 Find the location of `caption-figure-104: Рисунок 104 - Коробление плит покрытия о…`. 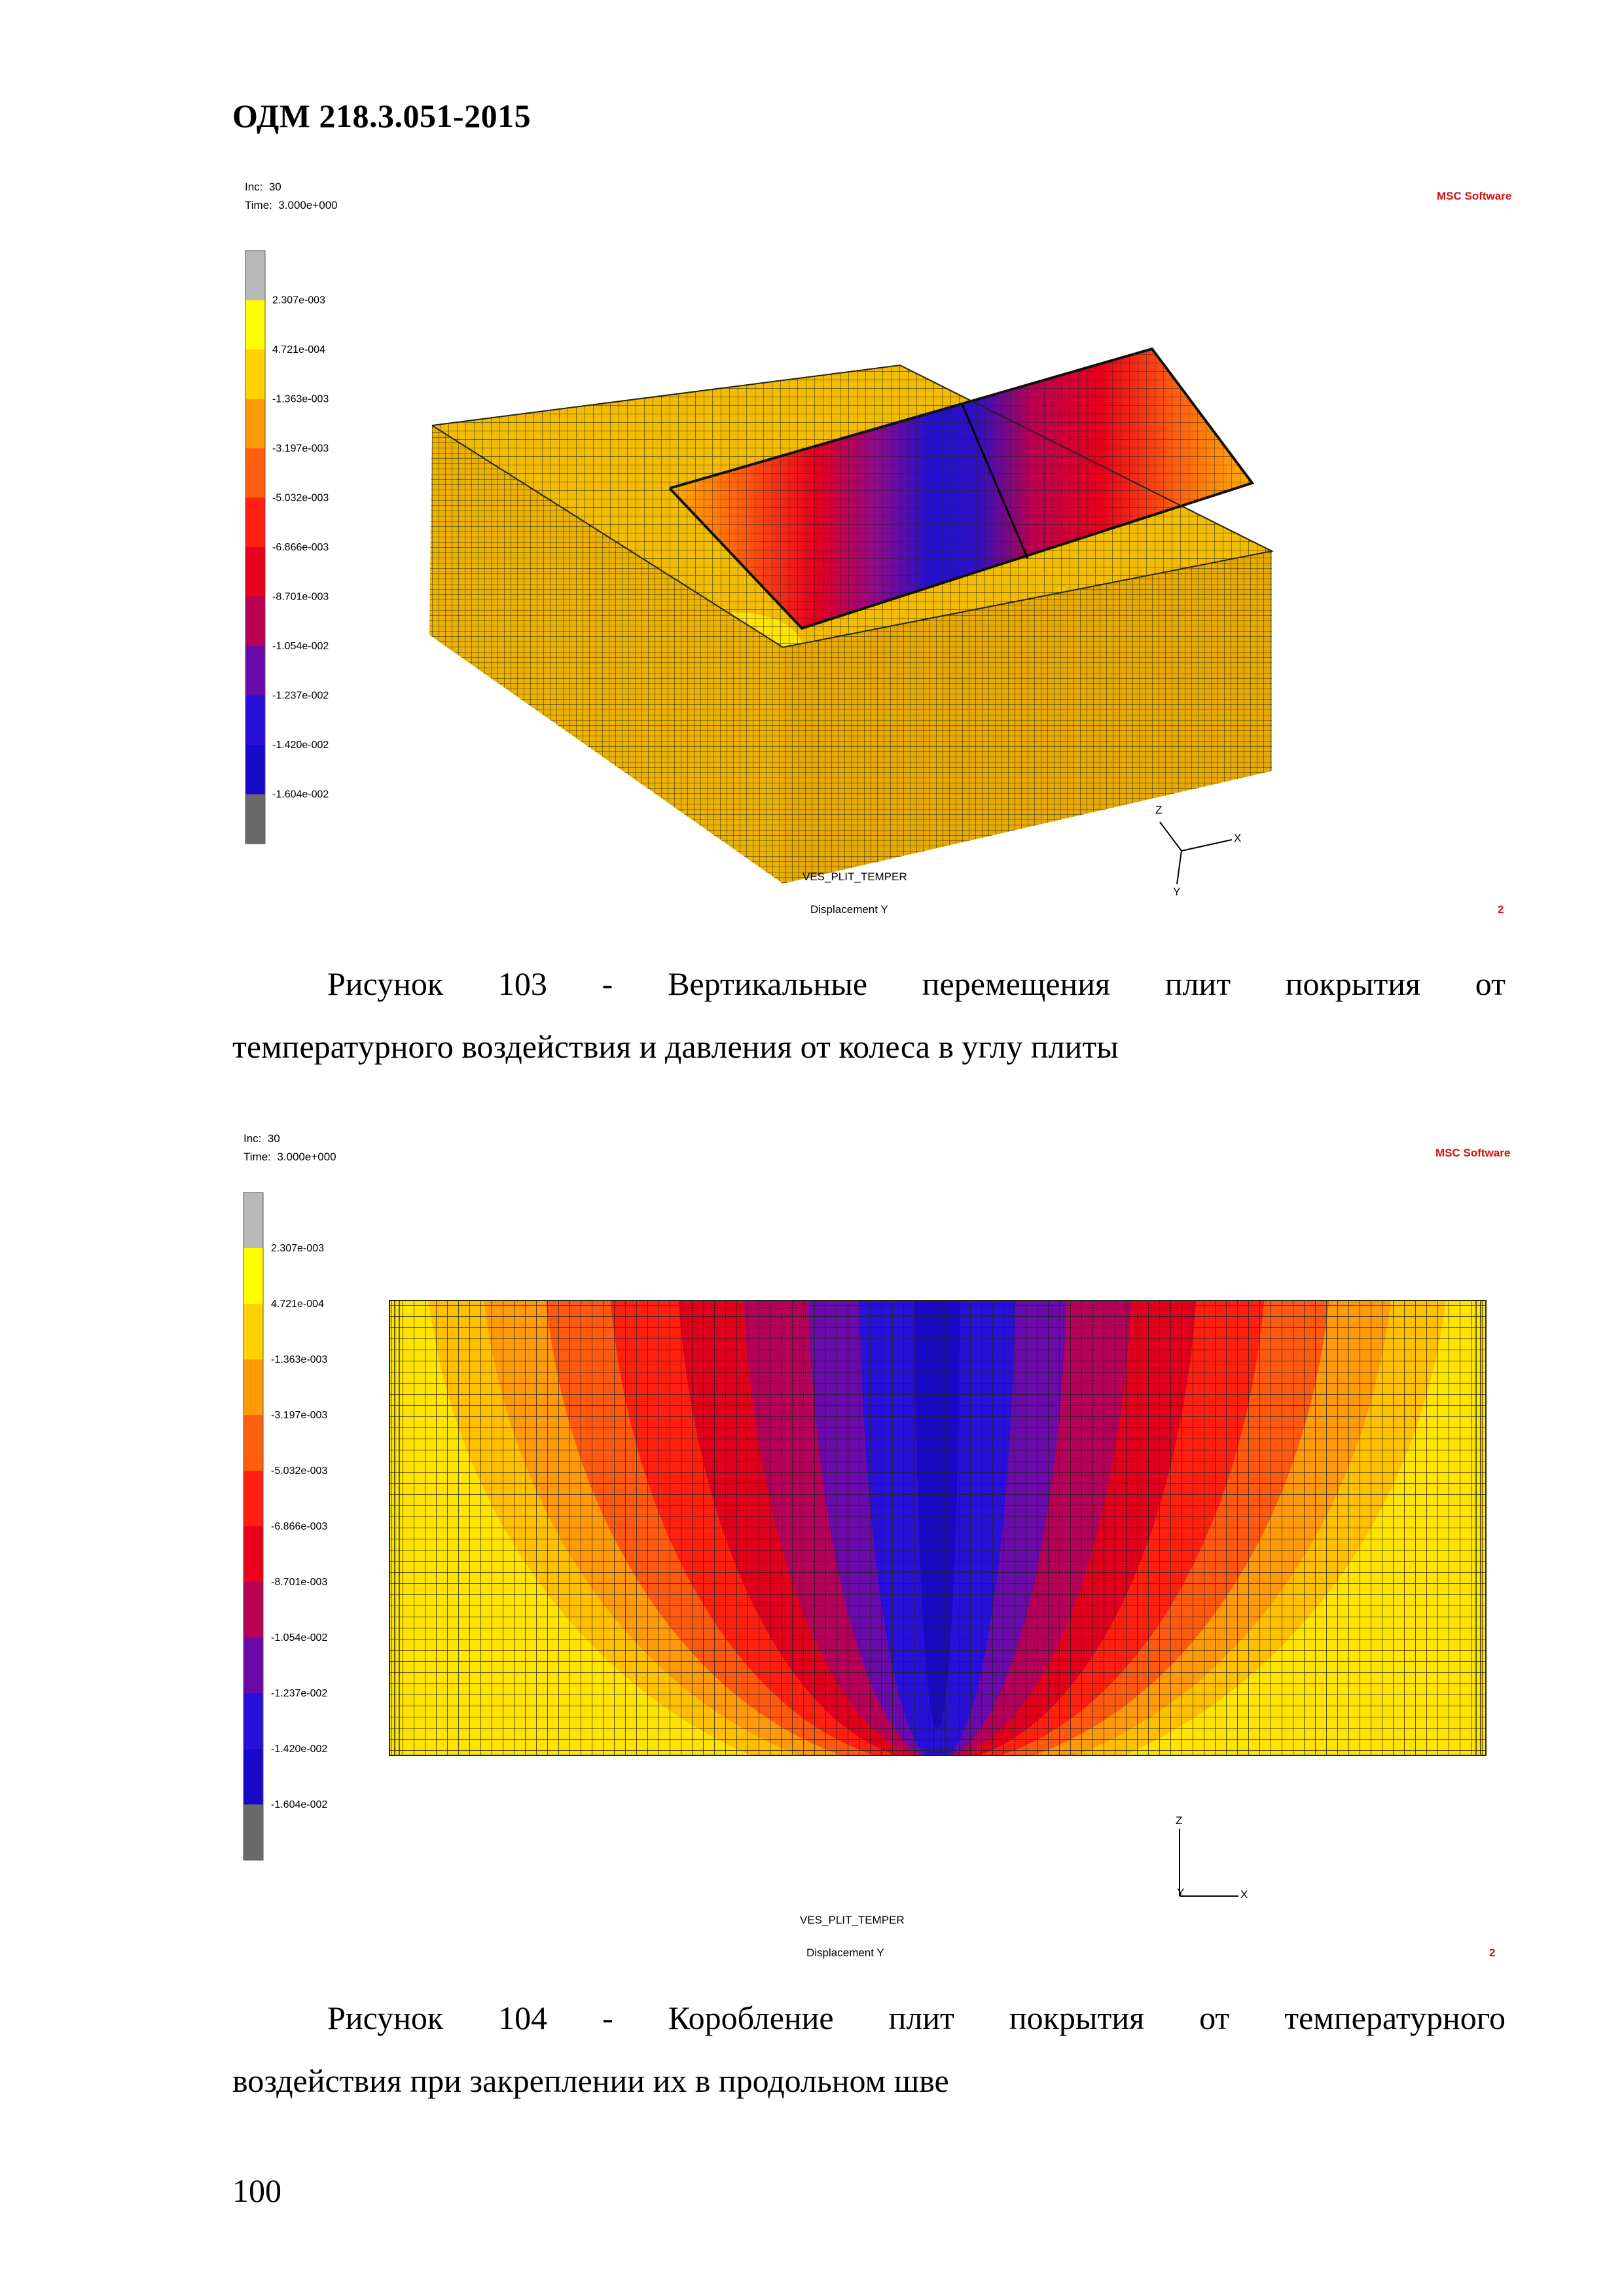

caption-figure-104: Рисунок 104 - Коробление плит покрытия о… is located at coordinates (869, 2049).